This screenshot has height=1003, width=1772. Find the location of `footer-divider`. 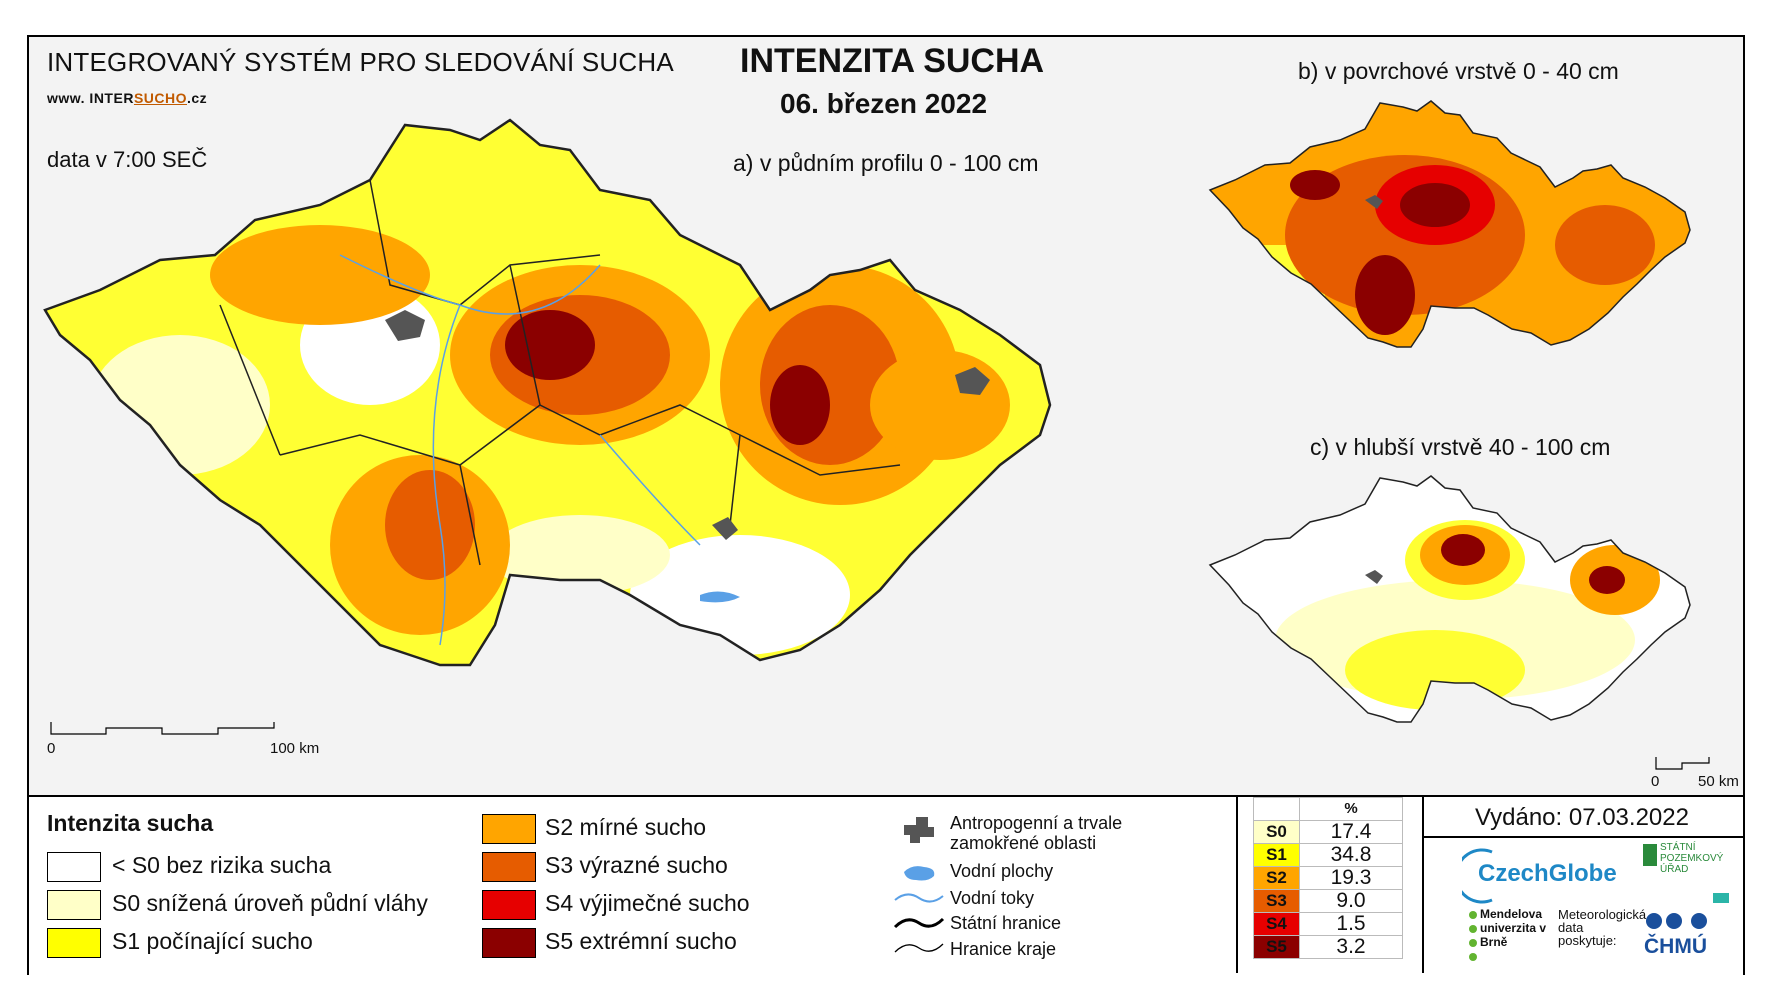

footer-divider is located at coordinates (1423, 885).